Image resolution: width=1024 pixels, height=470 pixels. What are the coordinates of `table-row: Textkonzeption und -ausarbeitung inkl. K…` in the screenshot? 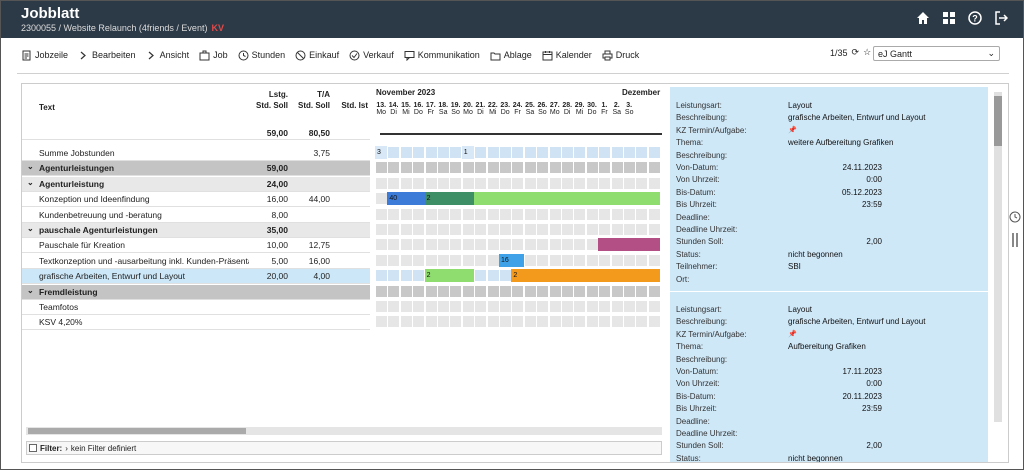 It's located at (196, 261).